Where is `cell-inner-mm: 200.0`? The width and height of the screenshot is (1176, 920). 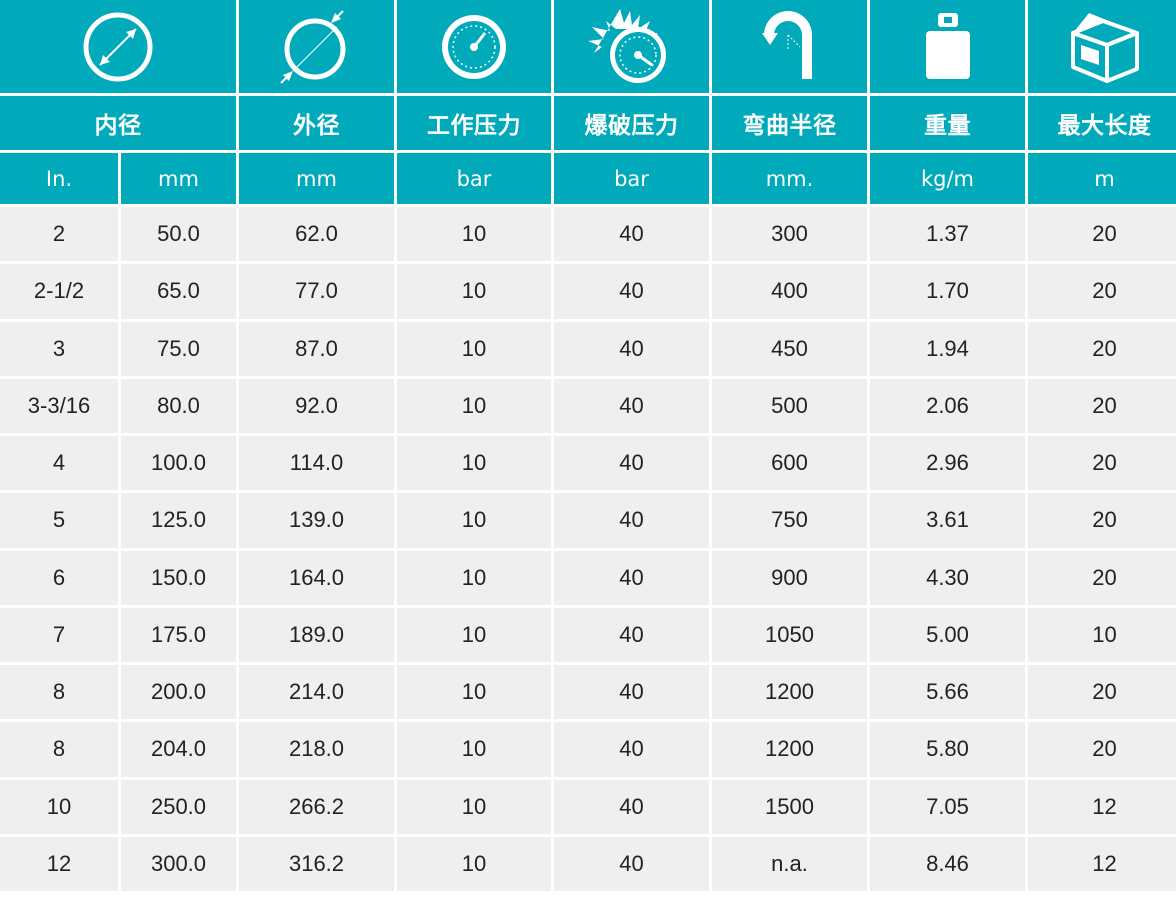 cell-inner-mm: 200.0 is located at coordinates (178, 692).